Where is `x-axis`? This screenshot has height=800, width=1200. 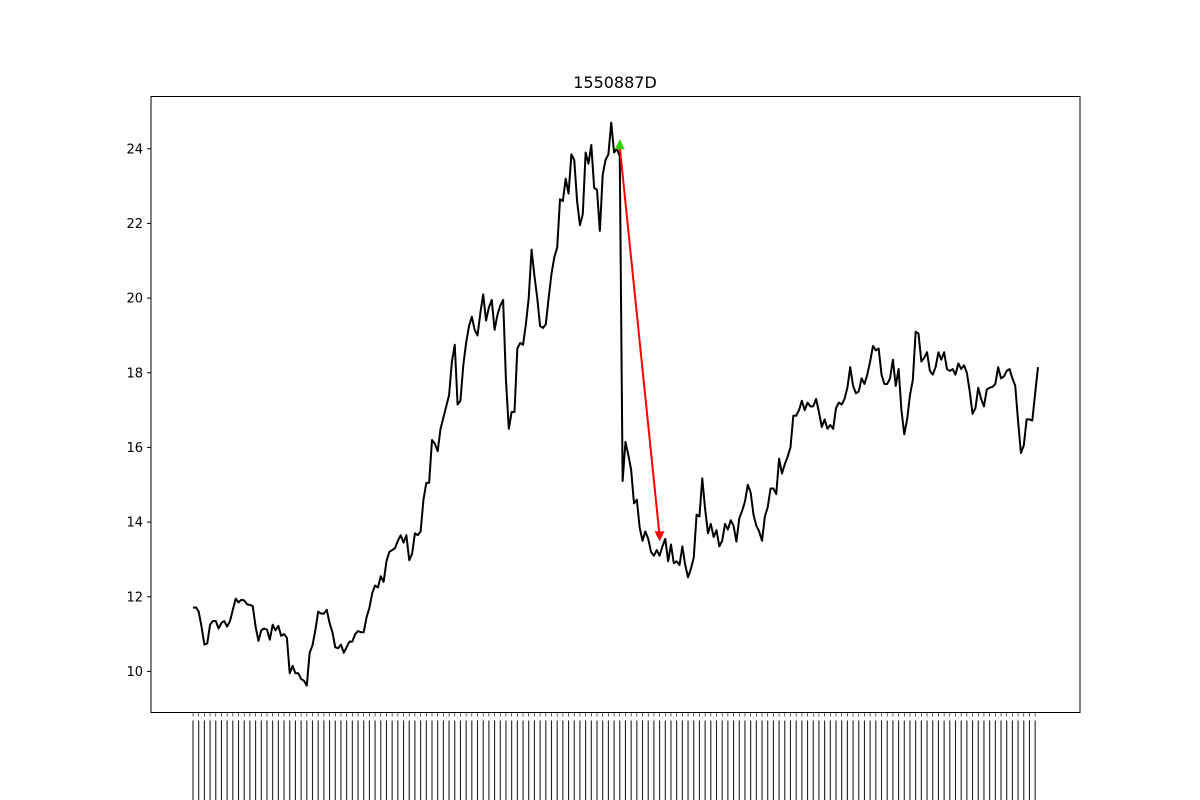
x-axis is located at coordinates (614, 756).